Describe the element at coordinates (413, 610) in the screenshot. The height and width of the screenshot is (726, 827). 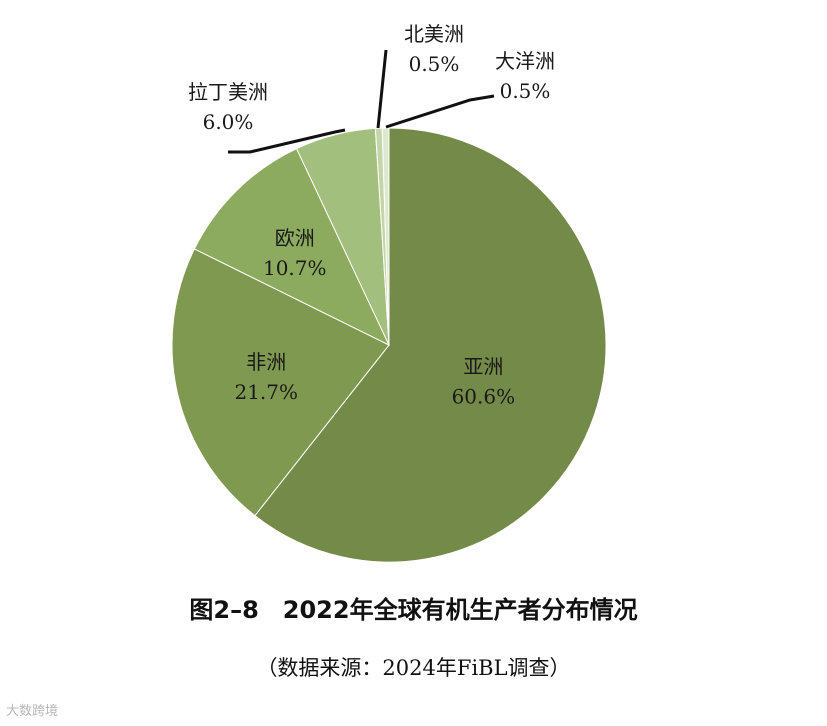
I see `chart-title: 图2–8 2022年全球有机生产者分布情况` at that location.